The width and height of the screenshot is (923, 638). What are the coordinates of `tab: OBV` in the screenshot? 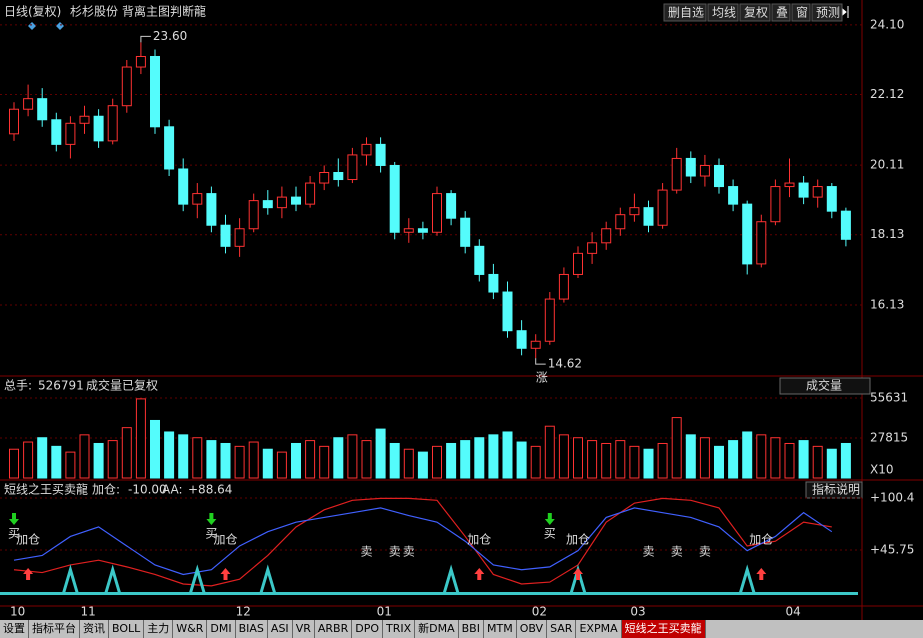 It's located at (532, 629).